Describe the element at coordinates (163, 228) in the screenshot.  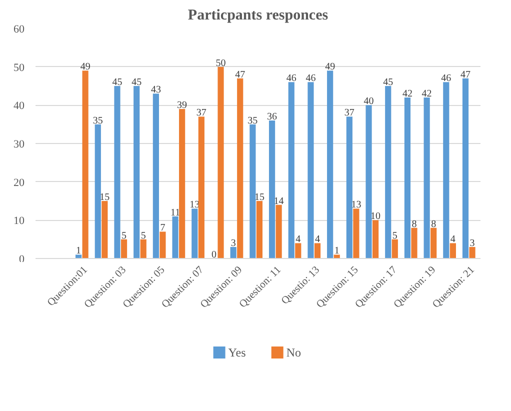
I see `data-label: 7` at that location.